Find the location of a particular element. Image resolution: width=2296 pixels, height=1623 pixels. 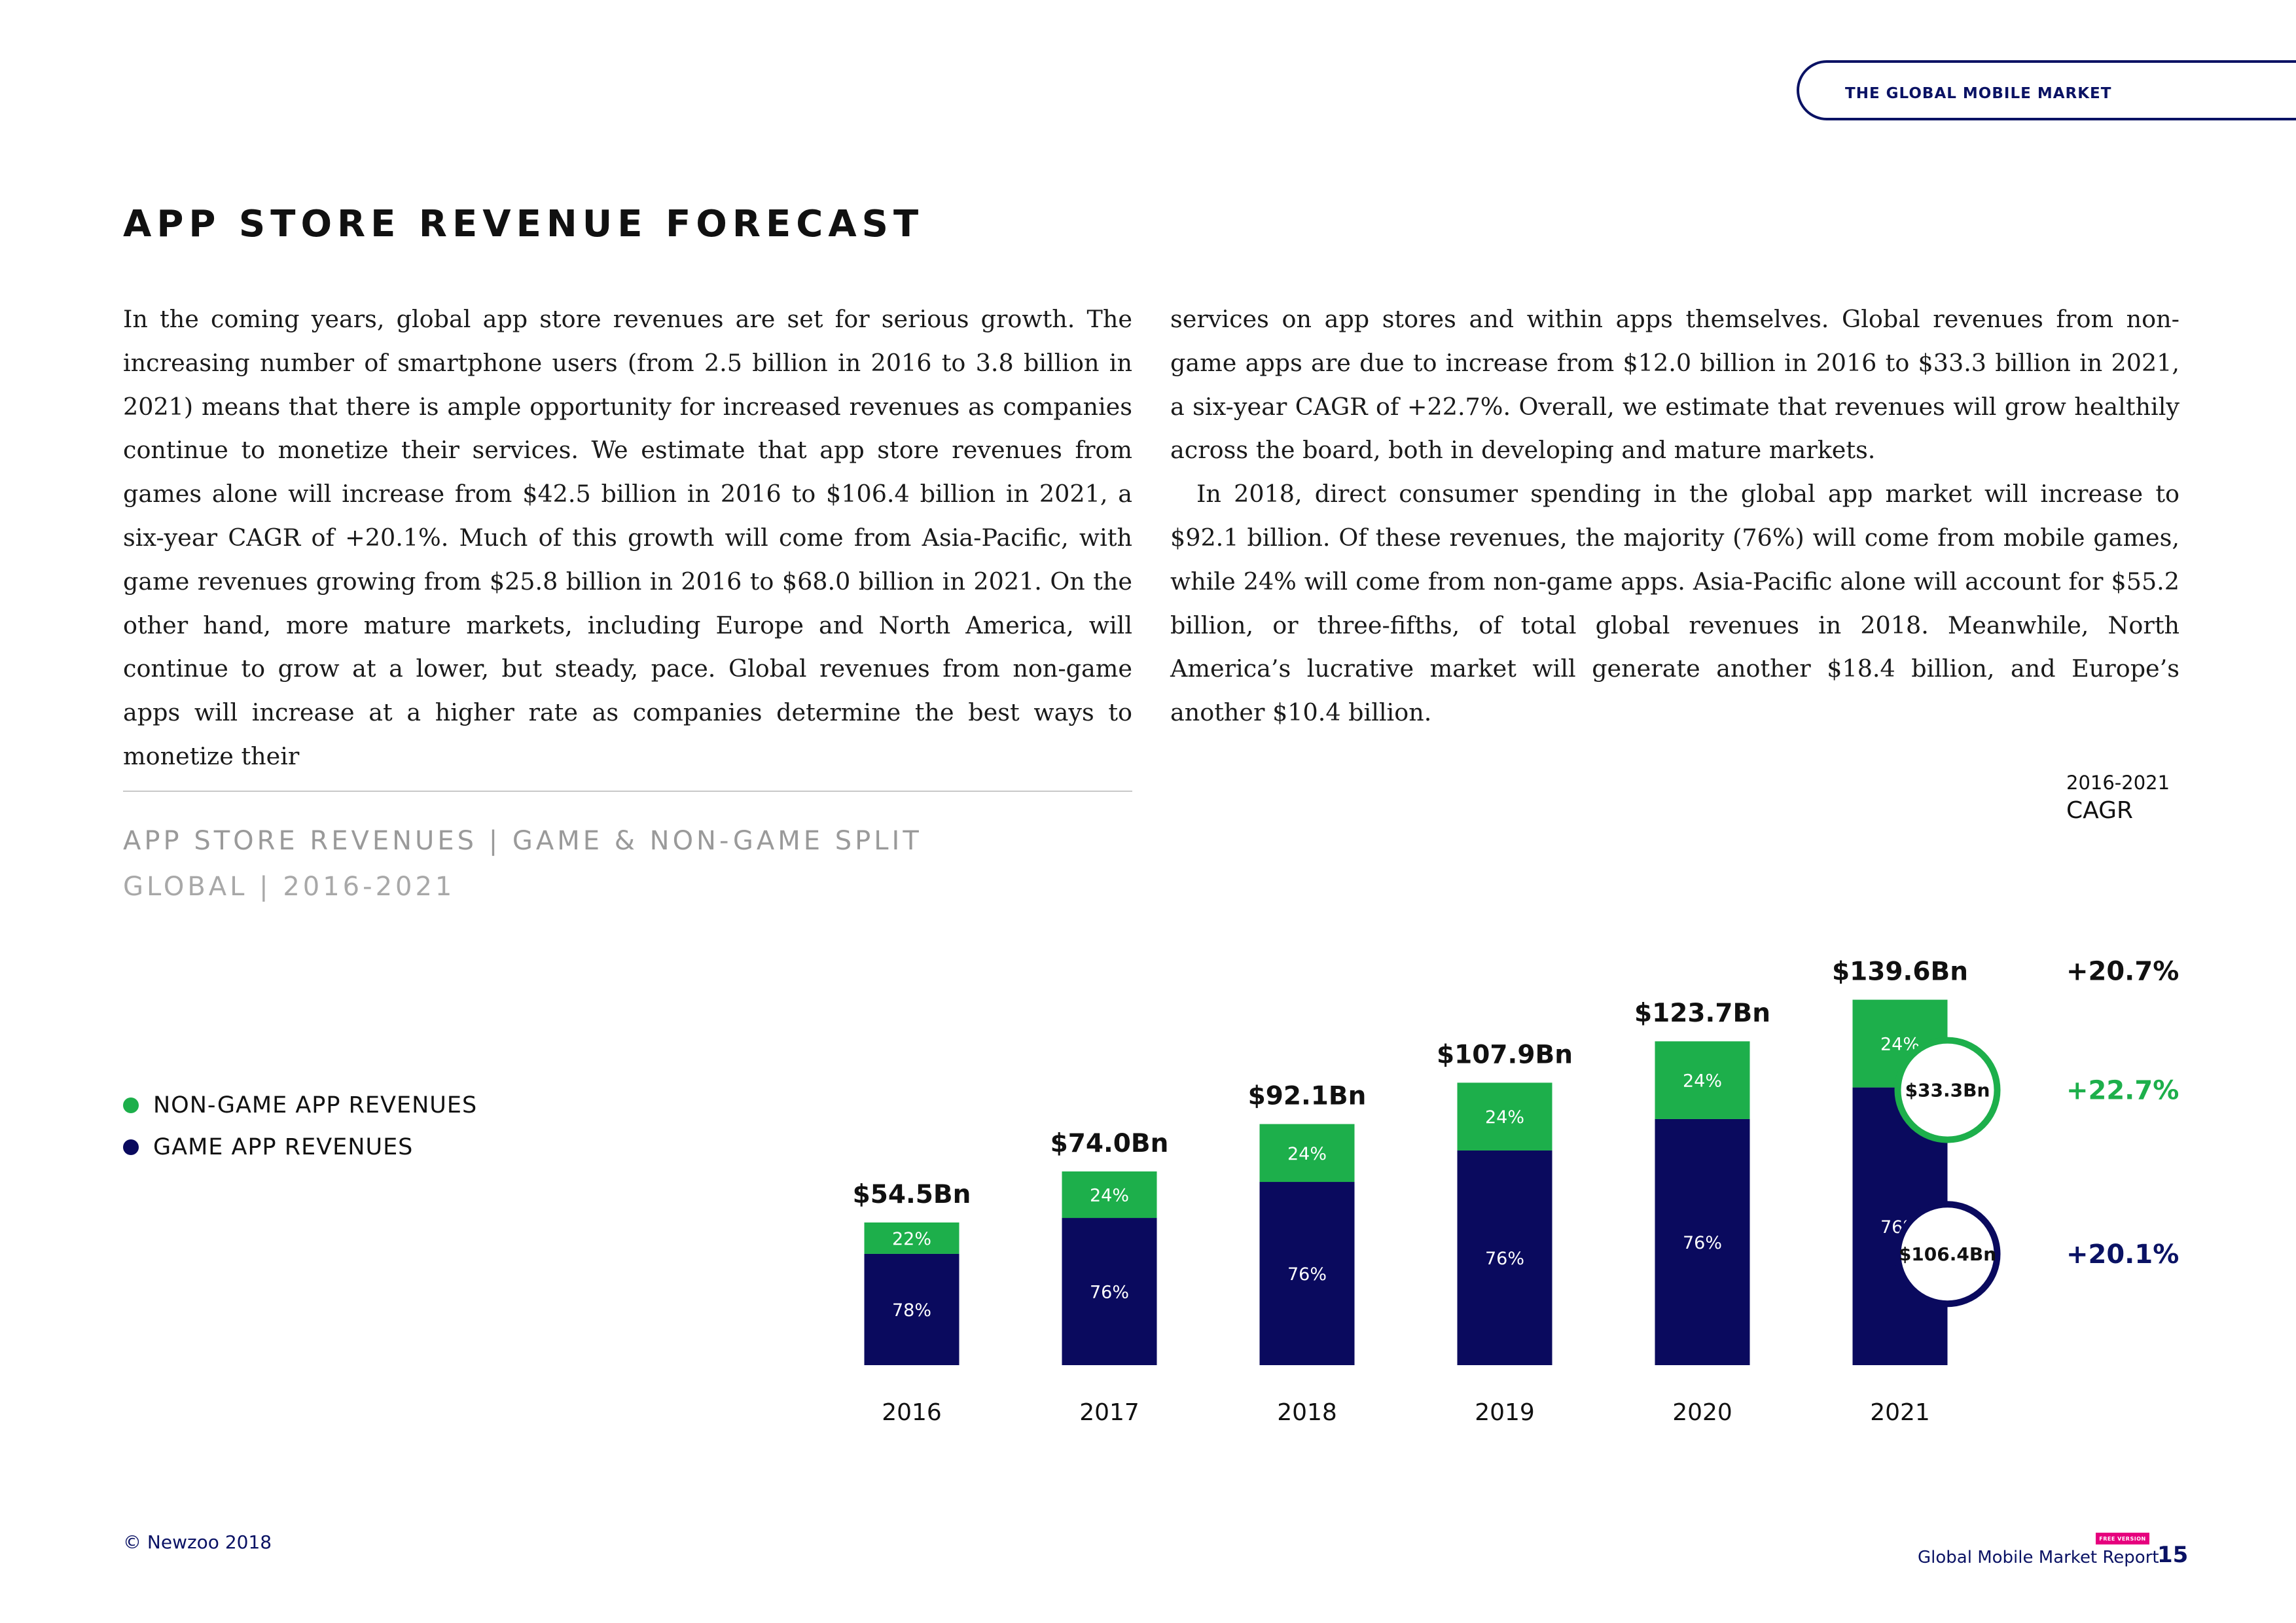

data-label-game: 78% is located at coordinates (911, 1310).